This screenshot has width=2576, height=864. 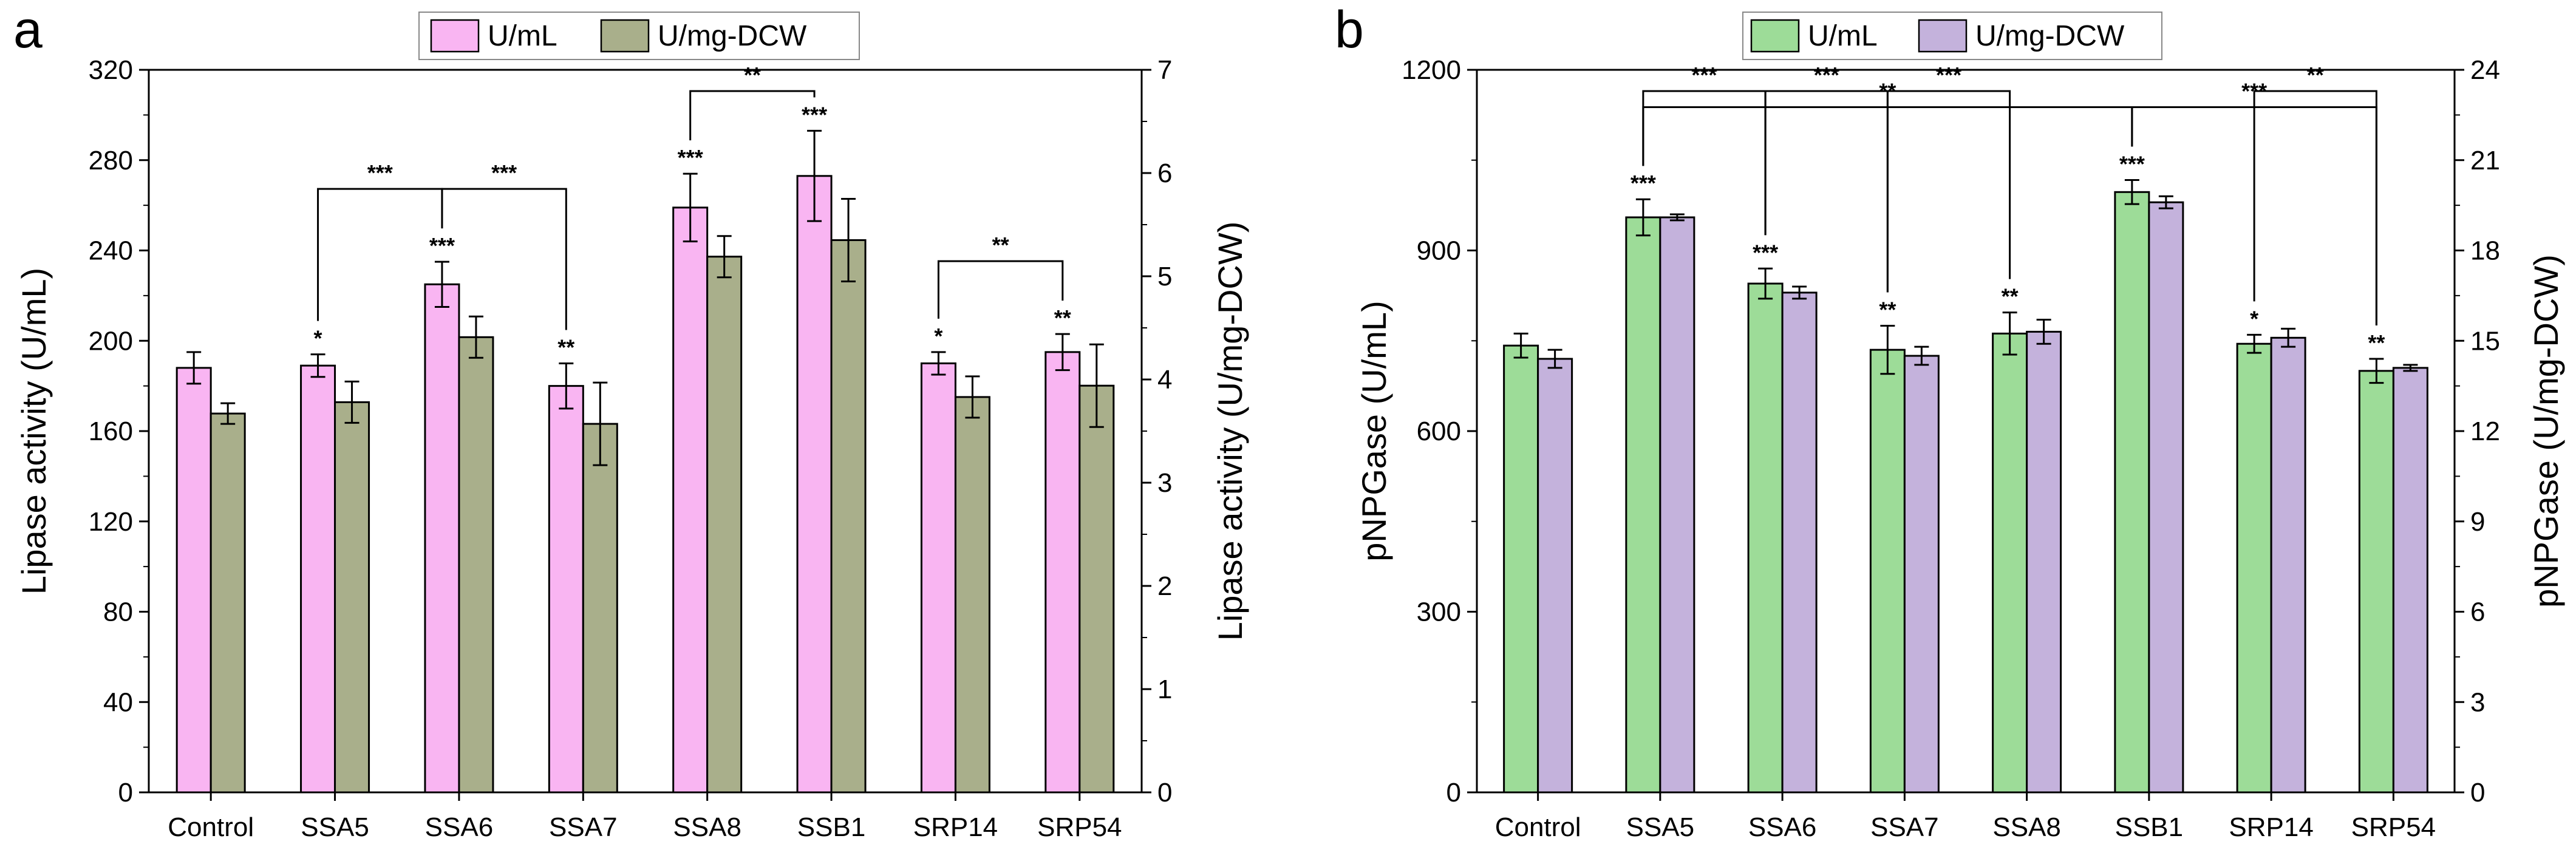 What do you see at coordinates (1230, 431) in the screenshot?
I see `panel-a-y2-axis-label: Lipase activity (U/mg-DCW)` at bounding box center [1230, 431].